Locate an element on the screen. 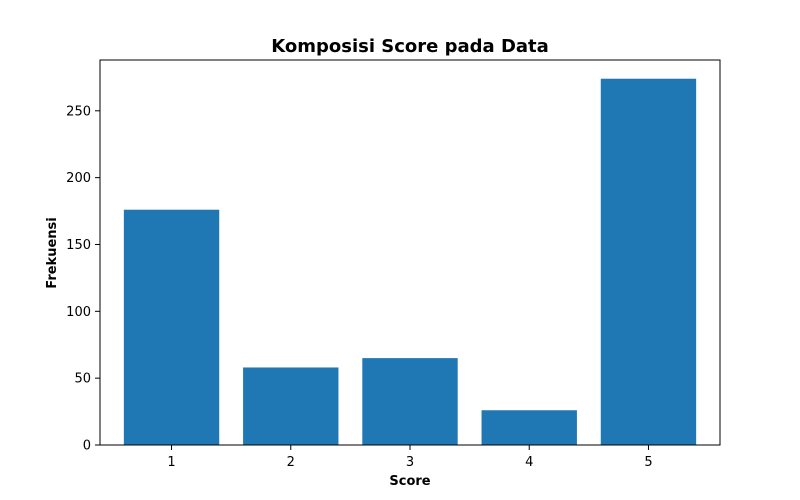 The width and height of the screenshot is (800, 500). y-tick-label: 0 is located at coordinates (87, 446).